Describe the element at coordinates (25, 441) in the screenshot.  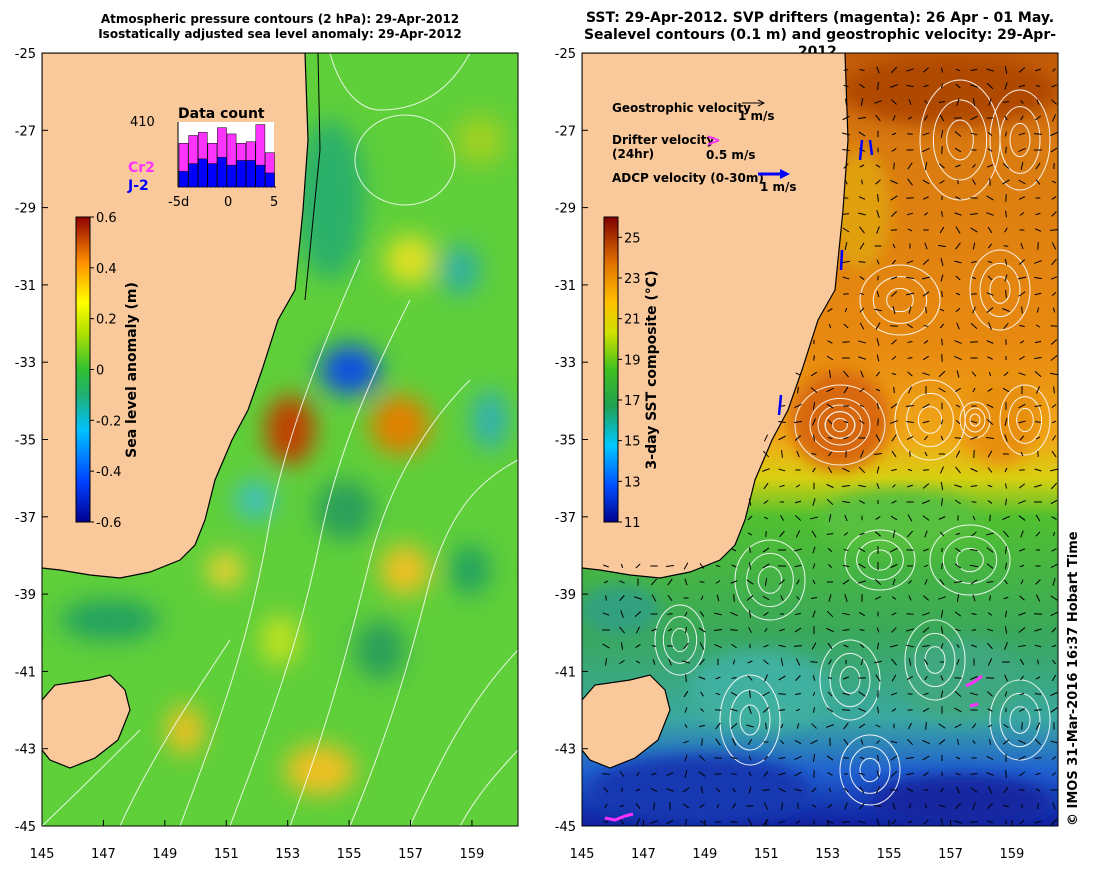
I see `lat-tick-label: -35` at that location.